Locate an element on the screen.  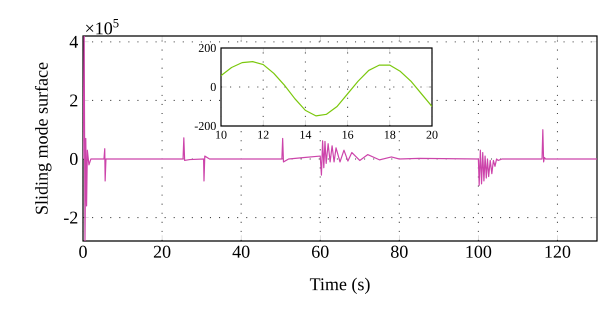
y-axis-title: Sliding mode surface is located at coordinates (43, 138).